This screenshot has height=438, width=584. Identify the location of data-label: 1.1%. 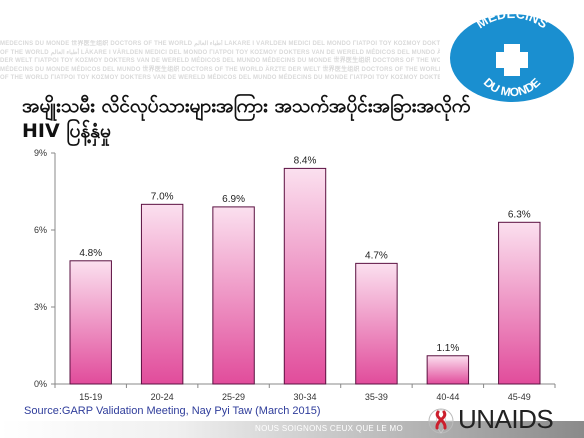
(447, 348).